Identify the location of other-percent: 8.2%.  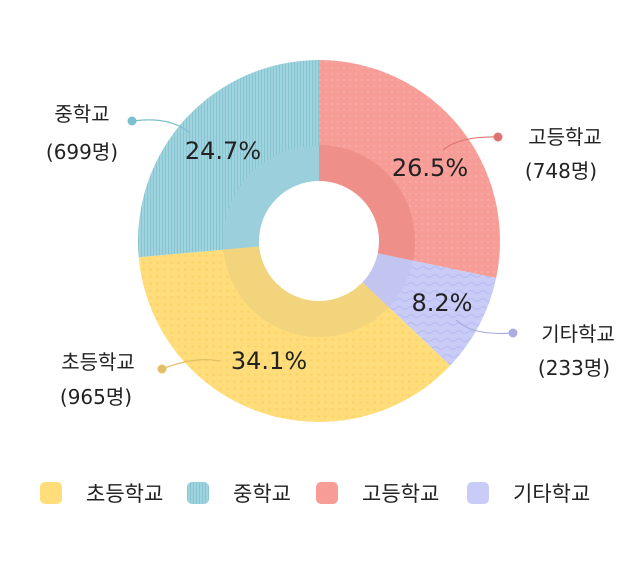
(442, 303).